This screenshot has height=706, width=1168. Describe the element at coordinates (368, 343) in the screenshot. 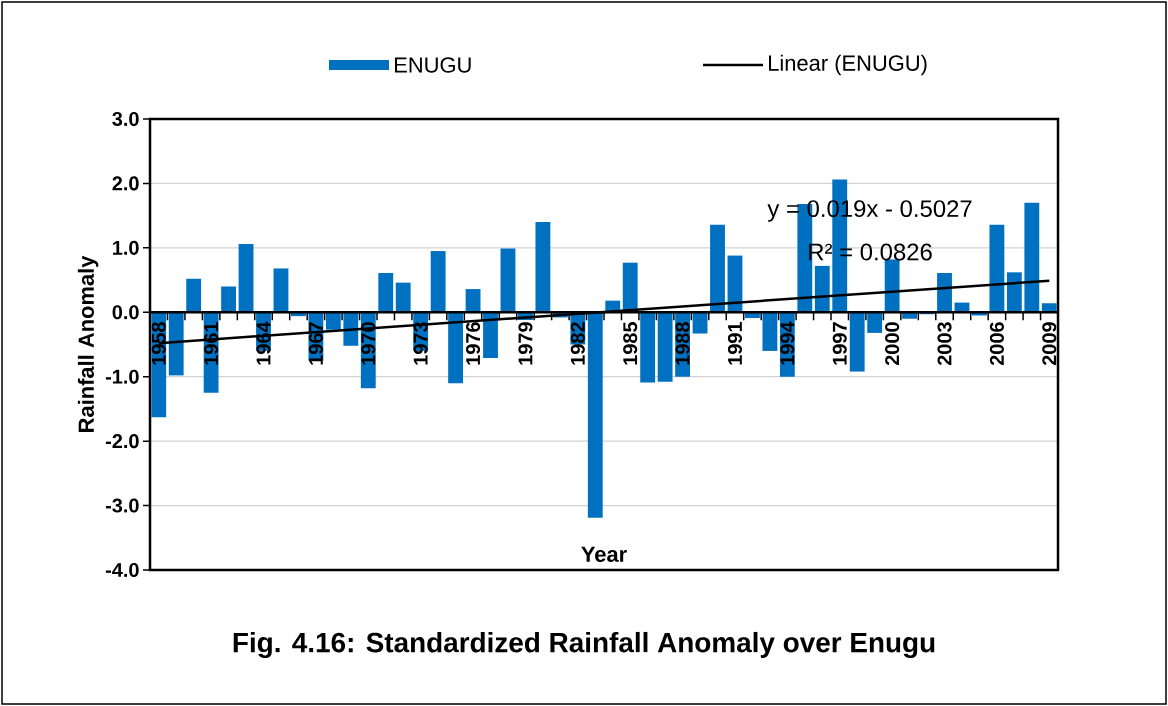

I see `x-tick-label: 1970` at that location.